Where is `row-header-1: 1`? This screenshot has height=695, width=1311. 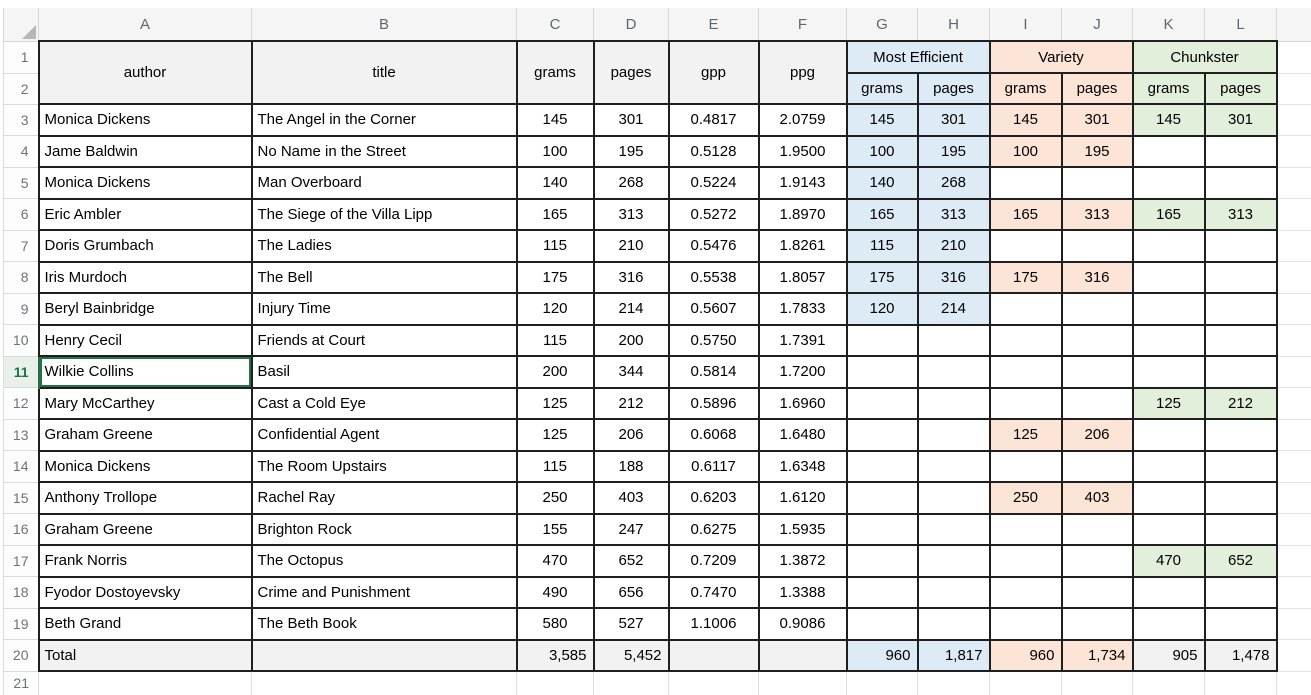
row-header-1: 1 is located at coordinates (21, 57).